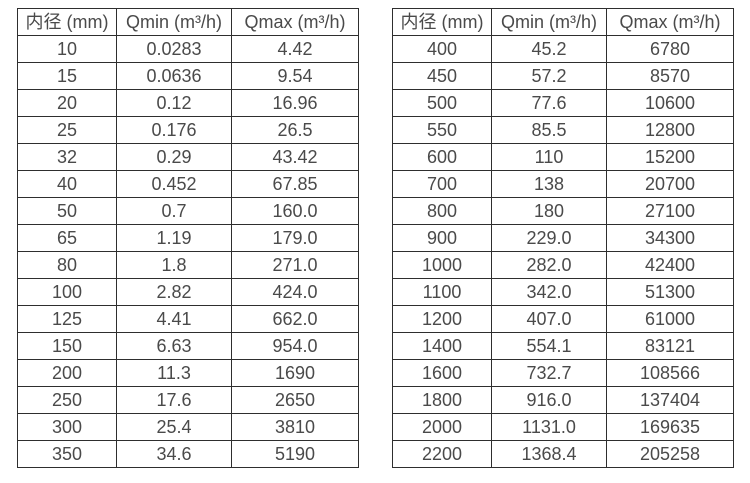 The height and width of the screenshot is (483, 750). I want to click on table-cell: 954.0, so click(295, 346).